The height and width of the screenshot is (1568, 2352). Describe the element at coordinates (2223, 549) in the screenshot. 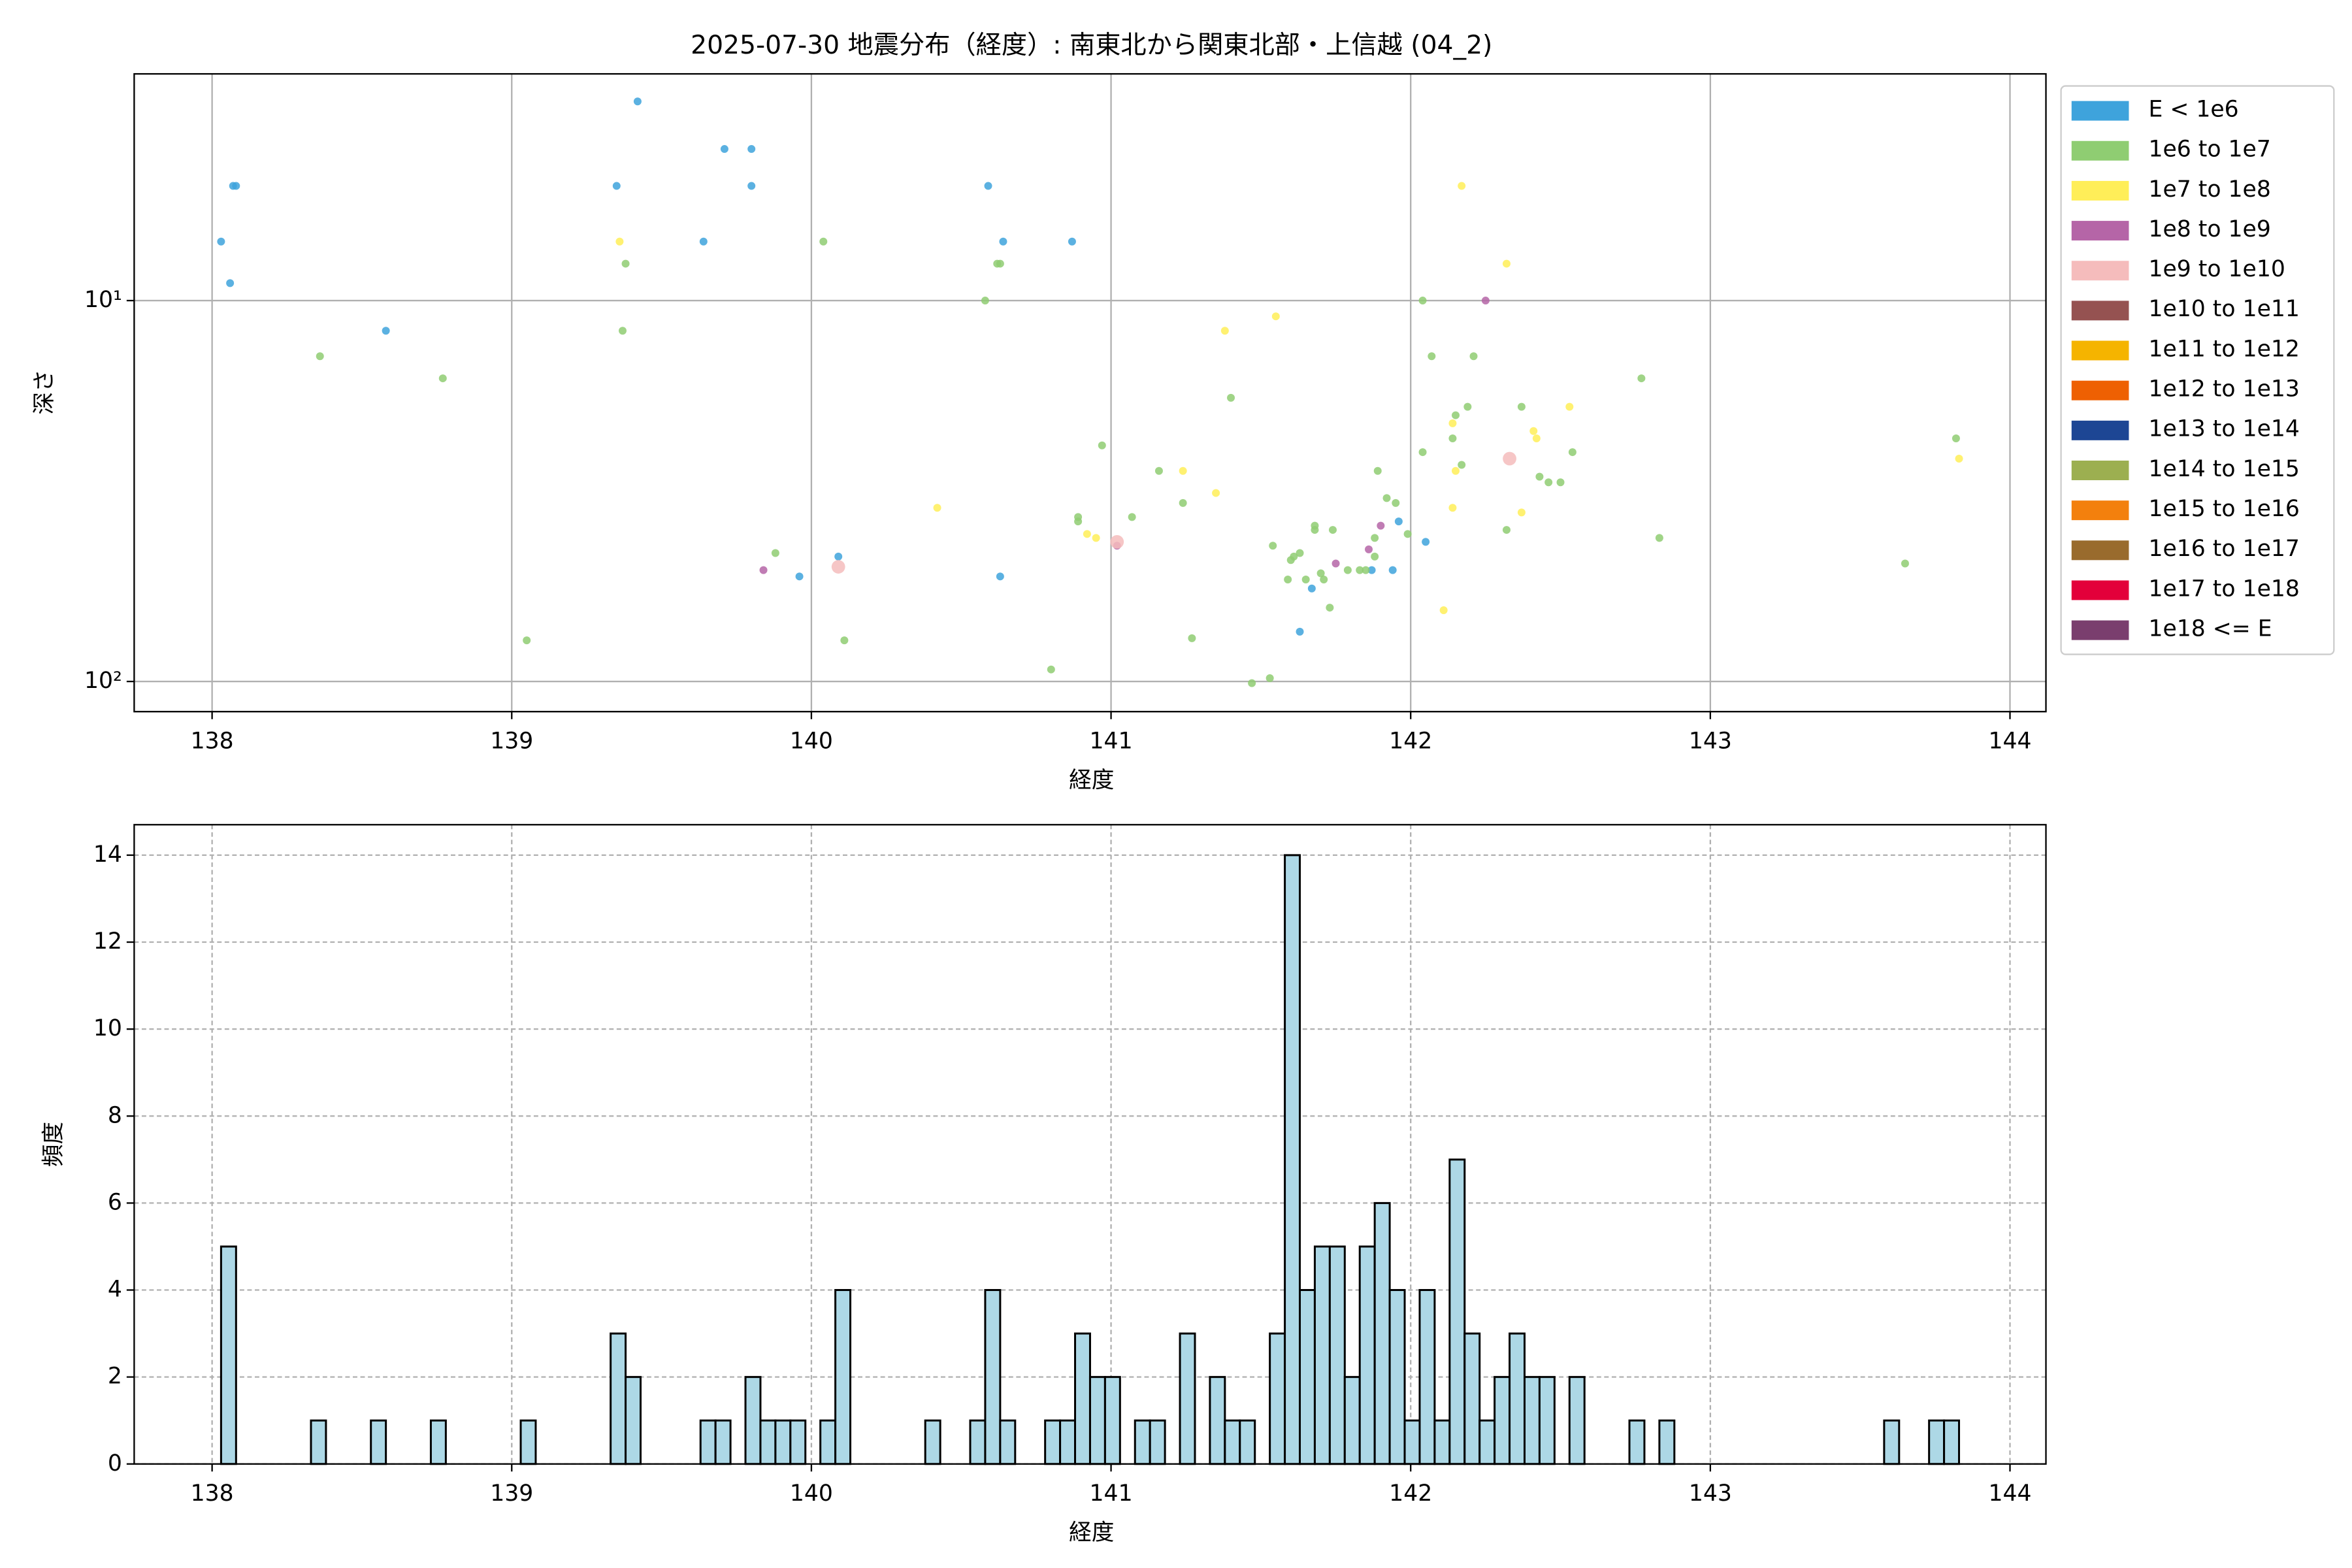

I see `legend-label: 1e16 to 1e17` at that location.